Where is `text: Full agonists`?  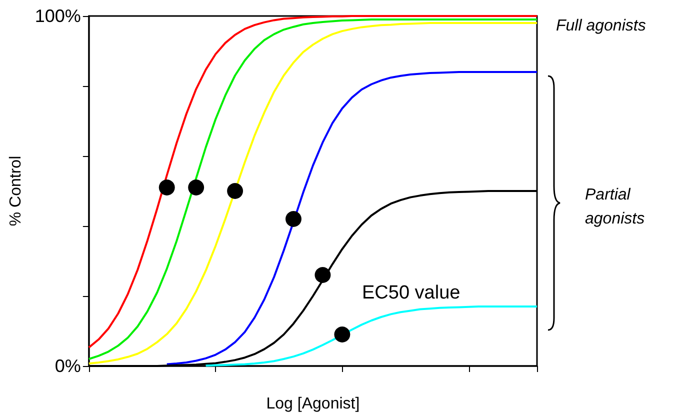
text: Full agonists is located at coordinates (601, 26).